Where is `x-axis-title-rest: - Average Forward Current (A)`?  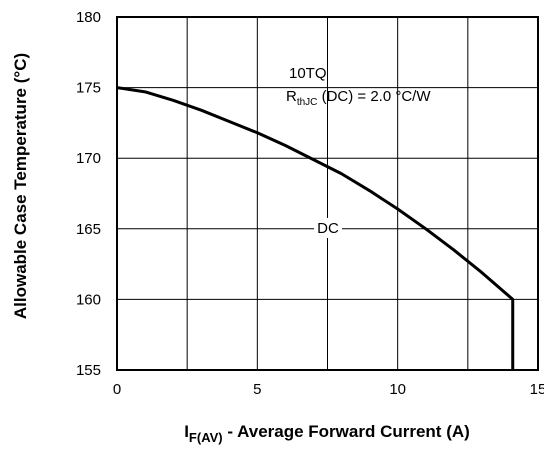
x-axis-title-rest: - Average Forward Current (A) is located at coordinates (346, 431).